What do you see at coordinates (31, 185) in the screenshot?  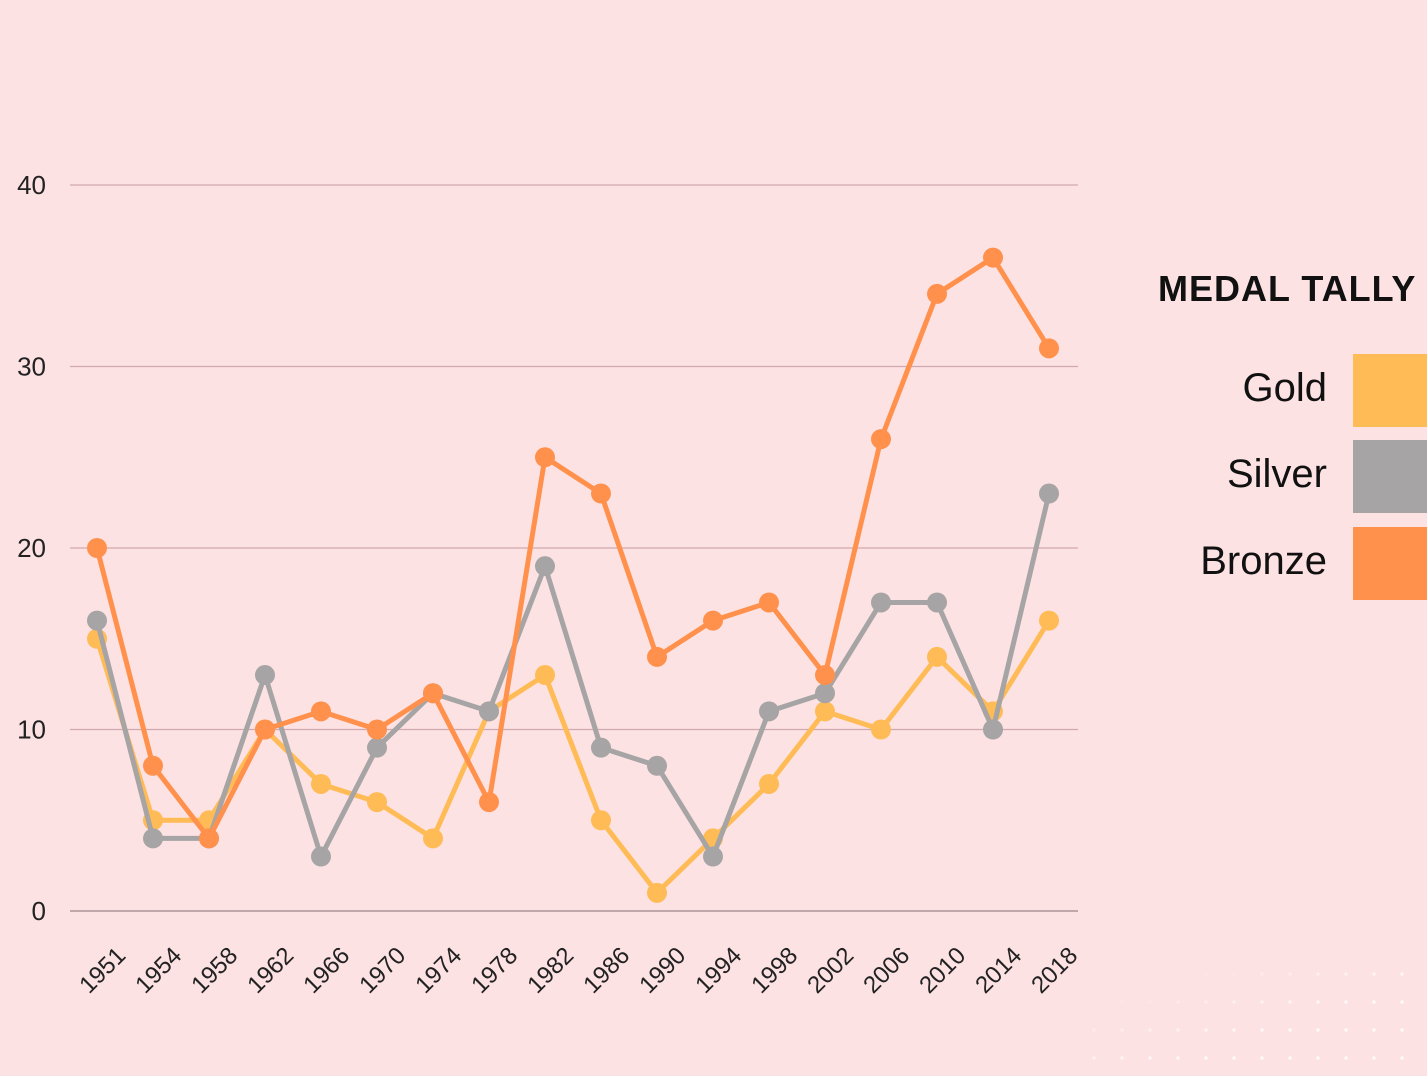 I see `y-tick-label: 40` at bounding box center [31, 185].